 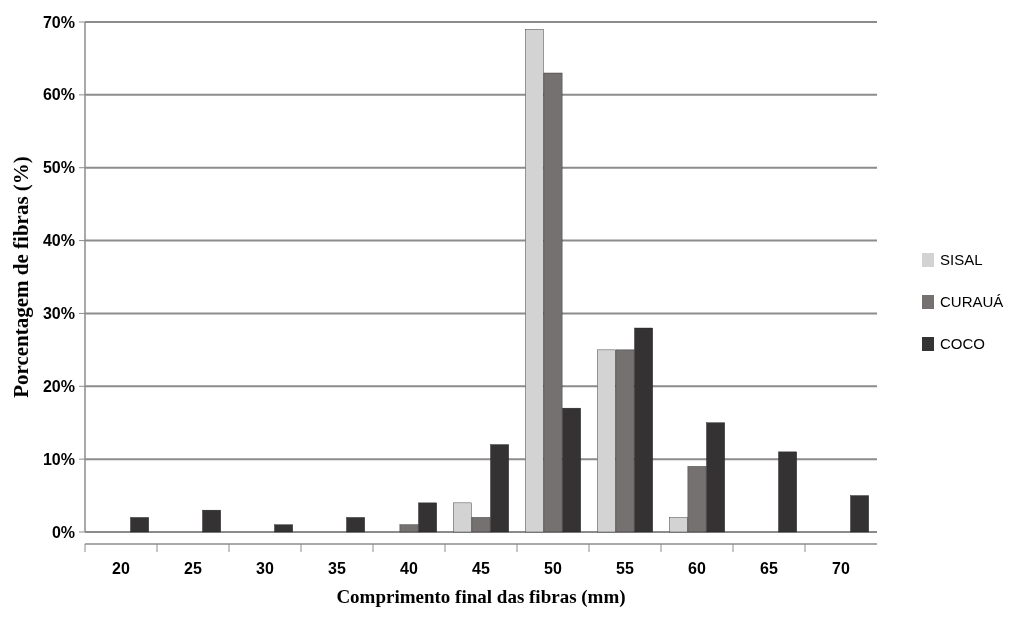 I want to click on x-tick-label: 25, so click(x=193, y=568).